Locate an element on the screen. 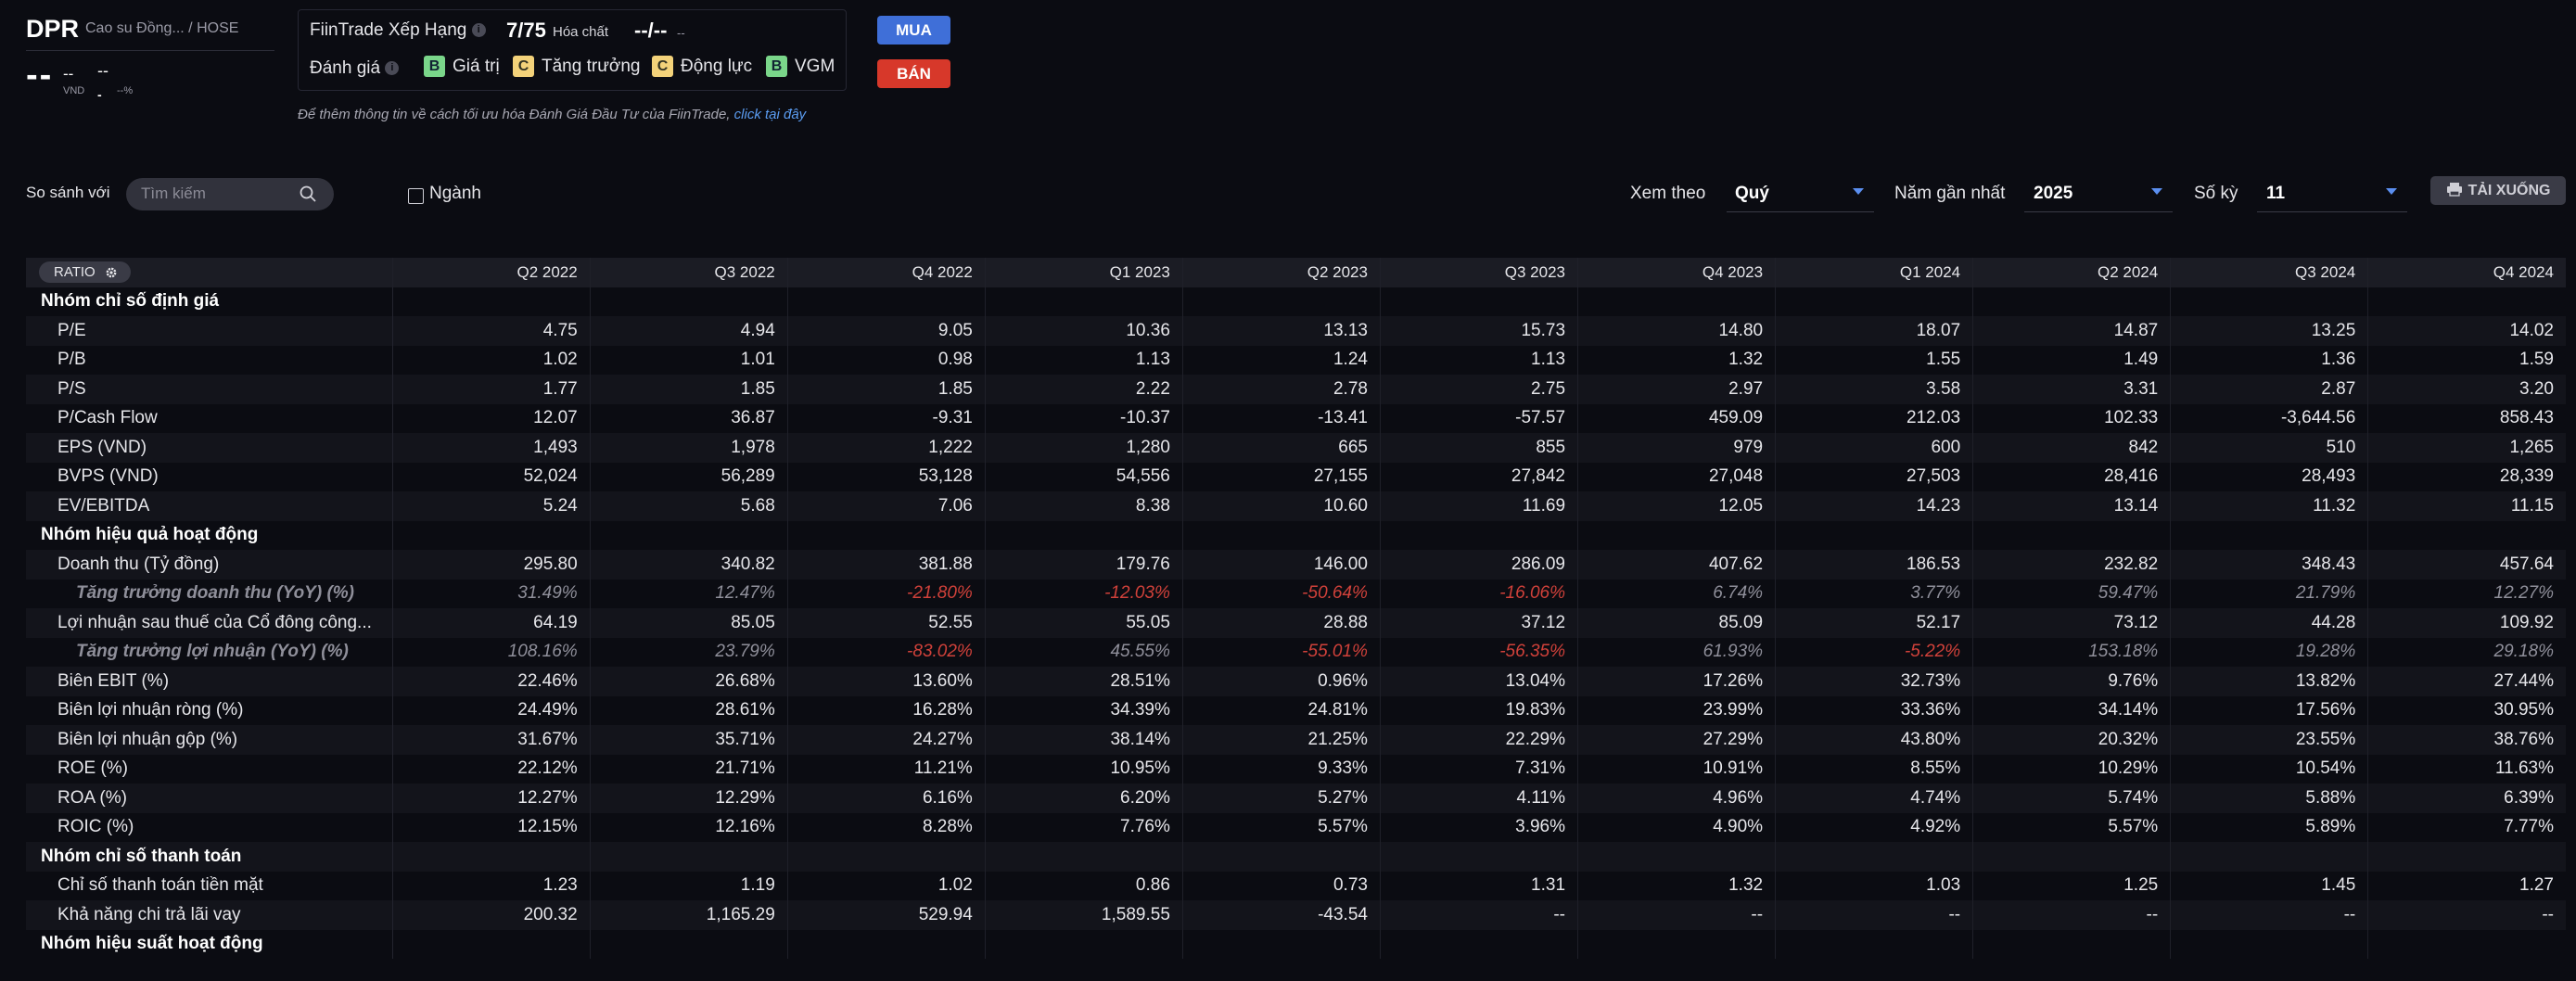 Image resolution: width=2576 pixels, height=981 pixels. table-cell: 1.77 is located at coordinates (491, 389).